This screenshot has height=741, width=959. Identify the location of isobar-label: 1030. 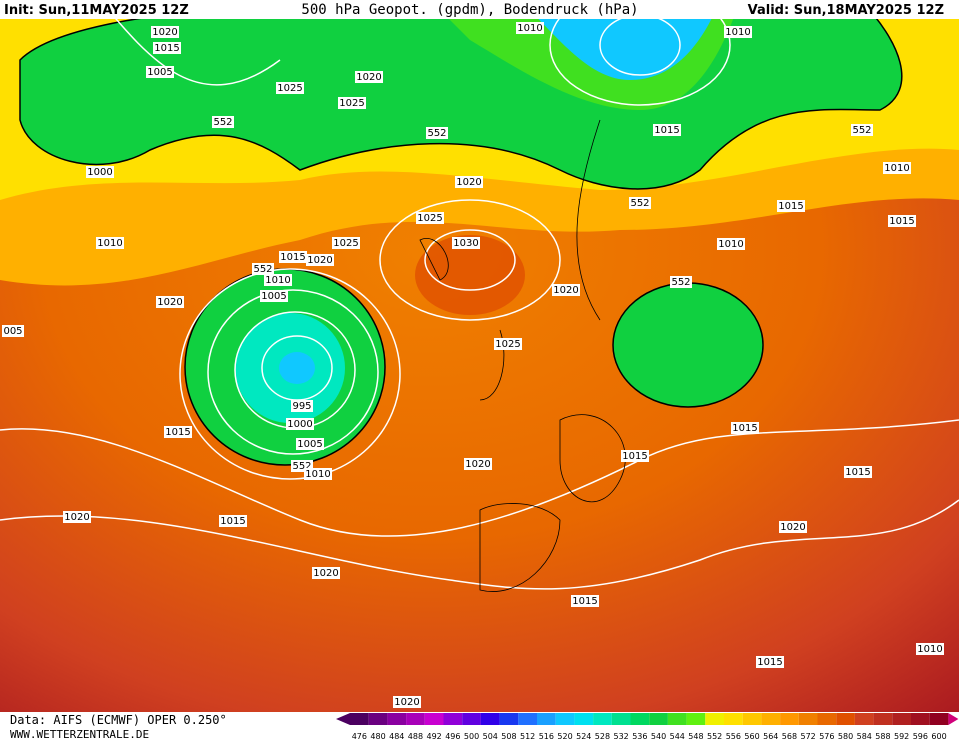
(465, 243).